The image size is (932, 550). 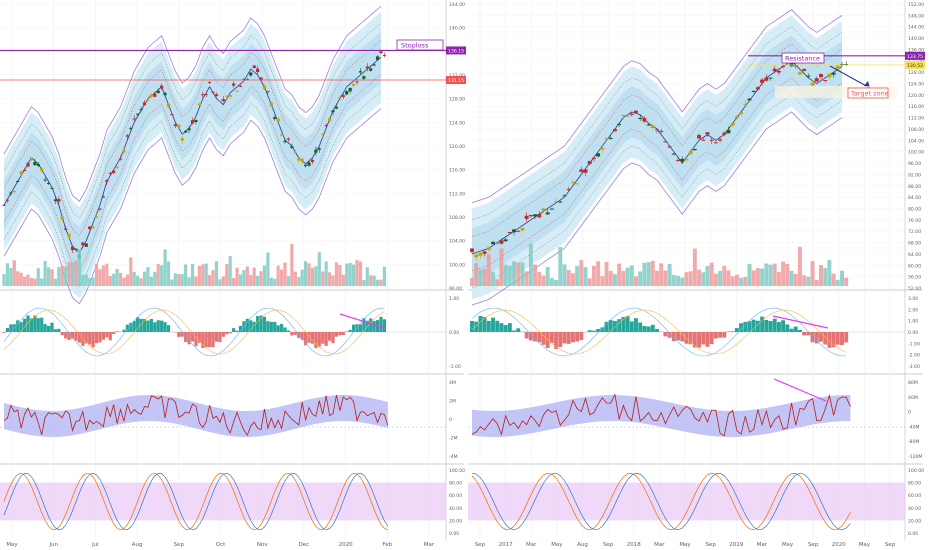 What do you see at coordinates (914, 232) in the screenshot?
I see `y-tick-label: 72.00` at bounding box center [914, 232].